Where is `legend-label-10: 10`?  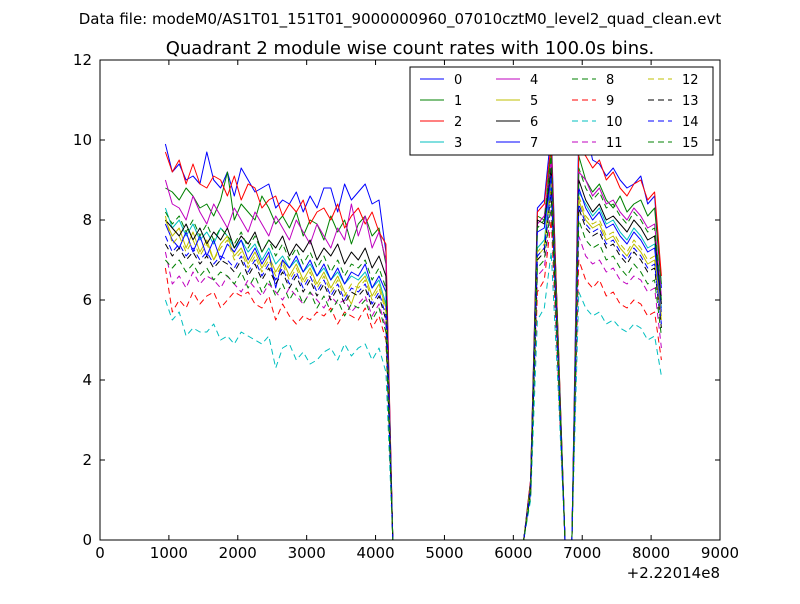 legend-label-10: 10 is located at coordinates (614, 122).